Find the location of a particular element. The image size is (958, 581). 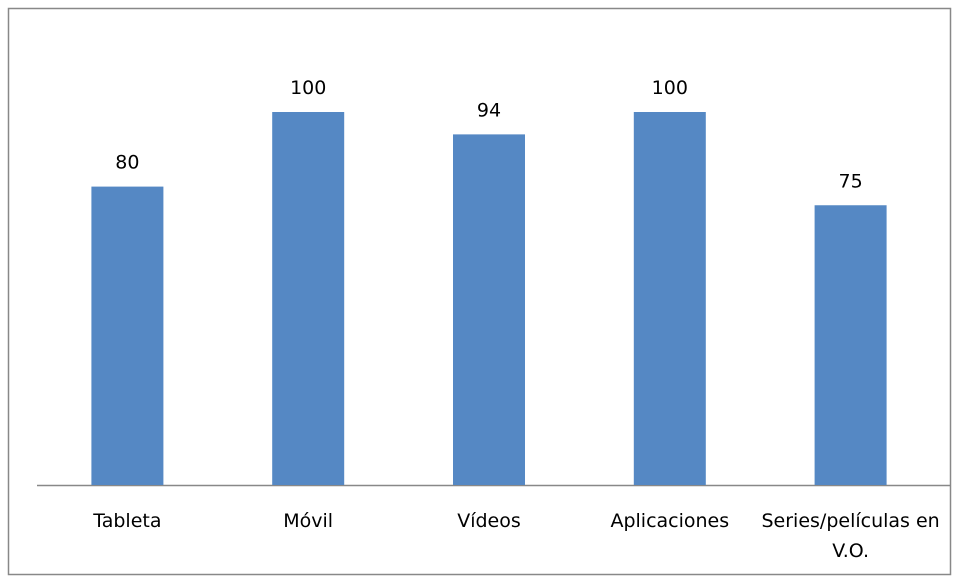

x-tick-label: Aplicaciones is located at coordinates (670, 521).